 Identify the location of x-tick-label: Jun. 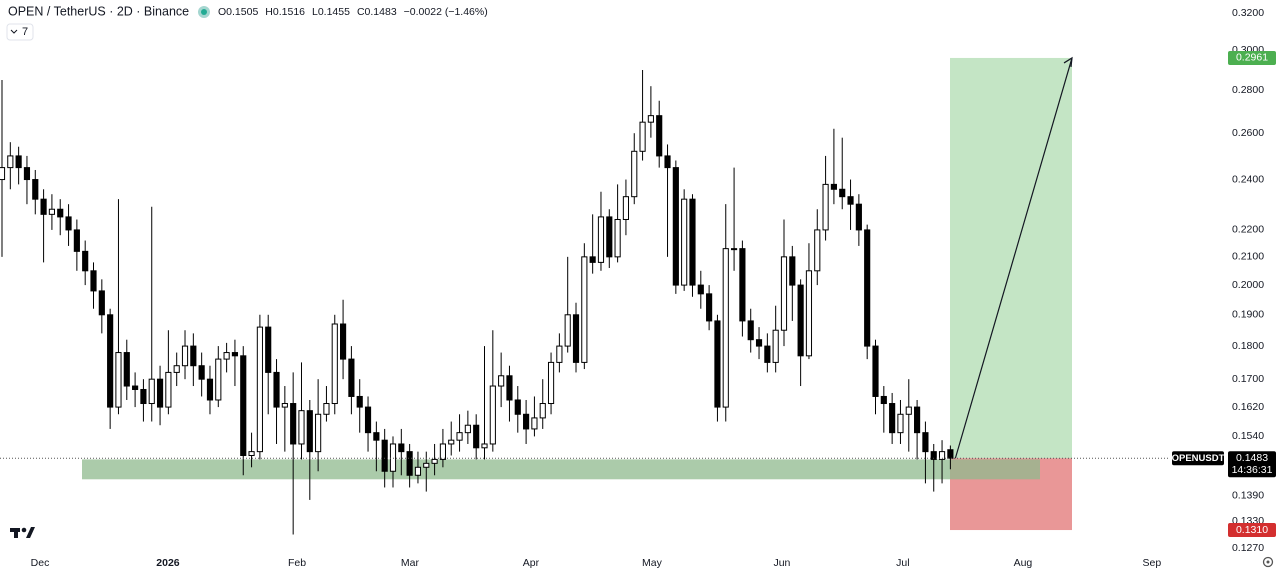
(781, 563).